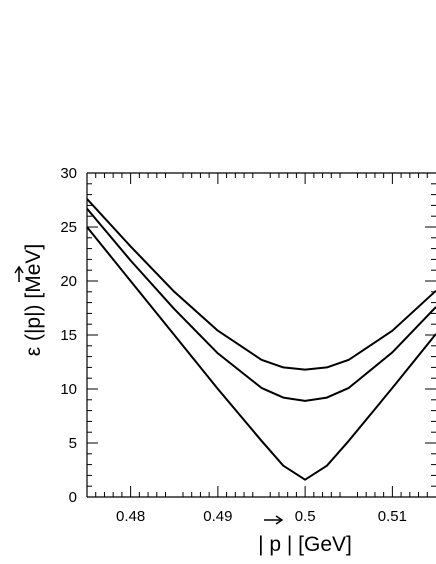  I want to click on y-tick-label: 20, so click(68, 281).